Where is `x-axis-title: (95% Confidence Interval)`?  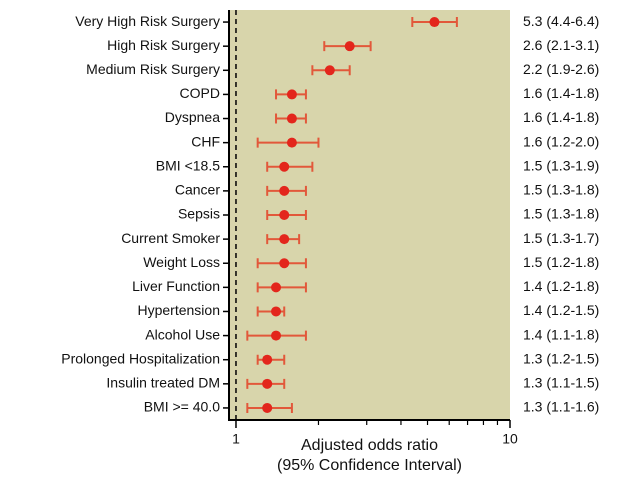 x-axis-title: (95% Confidence Interval) is located at coordinates (369, 465).